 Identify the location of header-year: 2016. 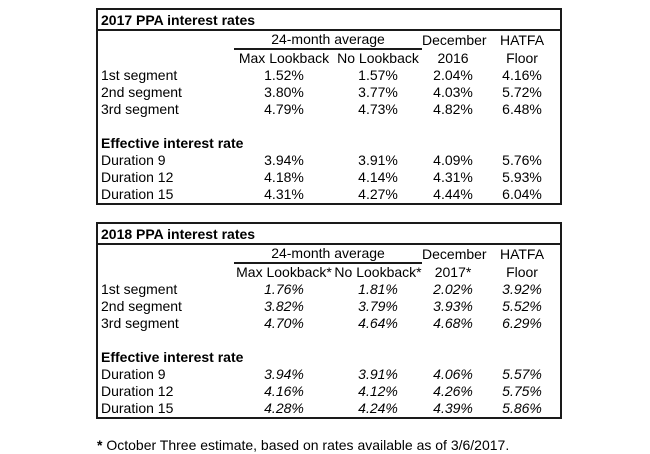
(453, 57).